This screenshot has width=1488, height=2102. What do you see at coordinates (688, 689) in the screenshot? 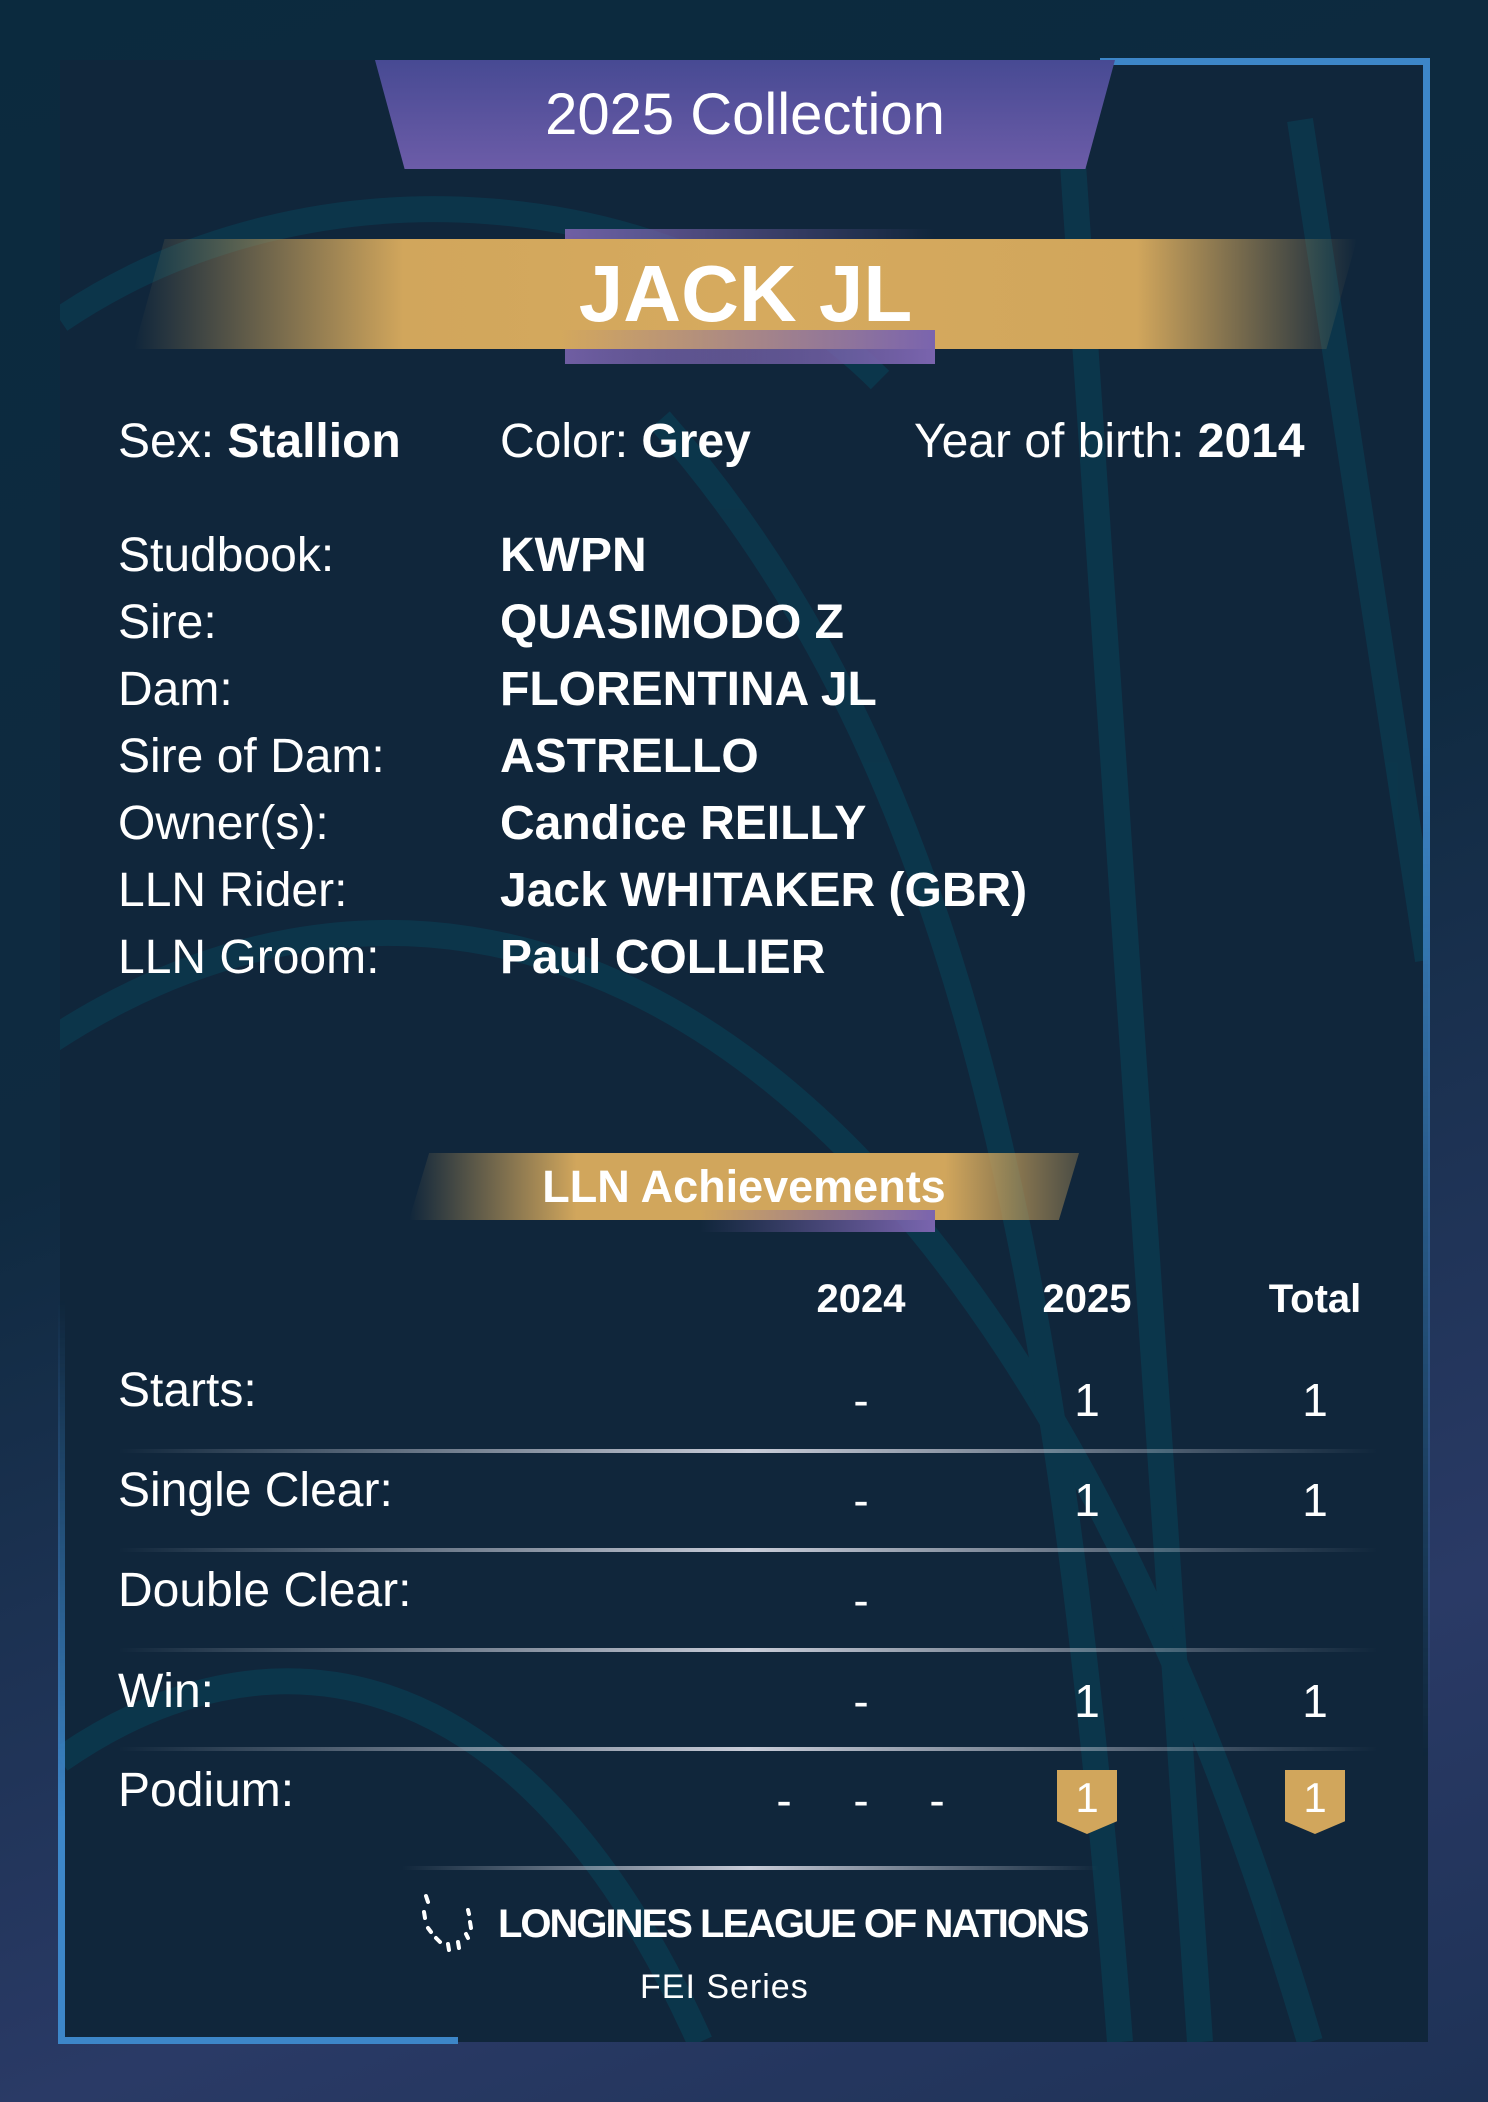
I see `detail-value: FLORENTINA JL` at bounding box center [688, 689].